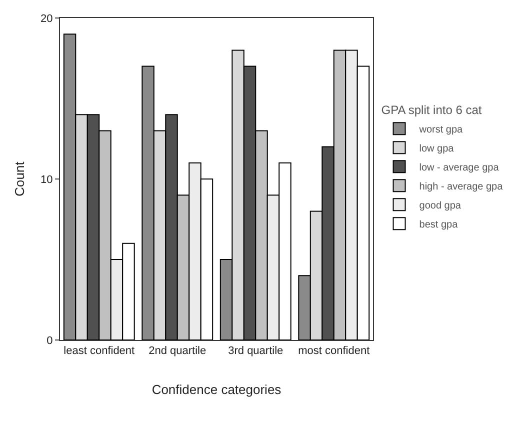  I want to click on legend-label: low gpa, so click(436, 149).